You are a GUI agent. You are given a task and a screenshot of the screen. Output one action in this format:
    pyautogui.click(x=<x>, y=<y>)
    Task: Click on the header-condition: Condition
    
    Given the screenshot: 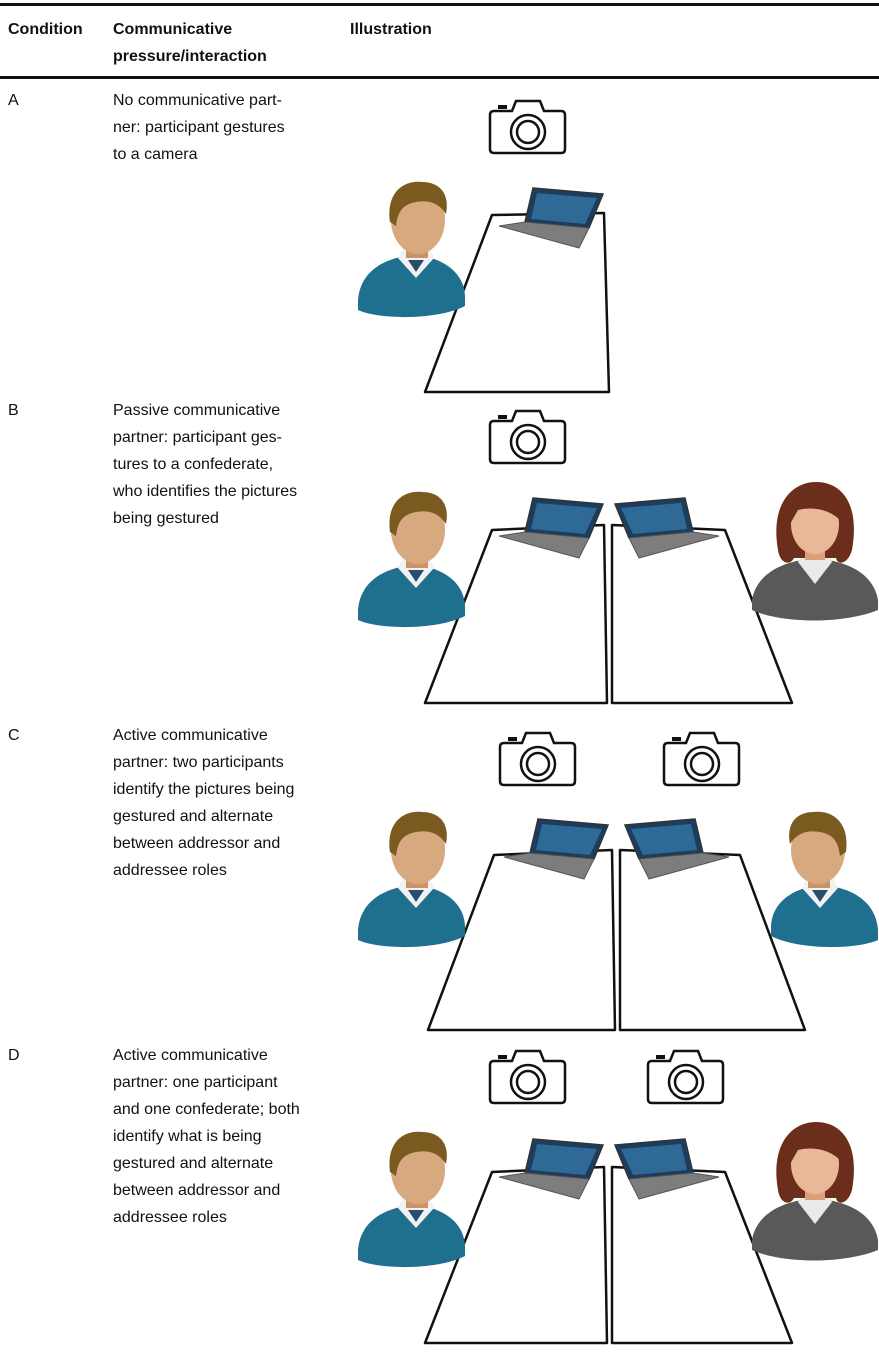 What is the action you would take?
    pyautogui.click(x=45, y=29)
    